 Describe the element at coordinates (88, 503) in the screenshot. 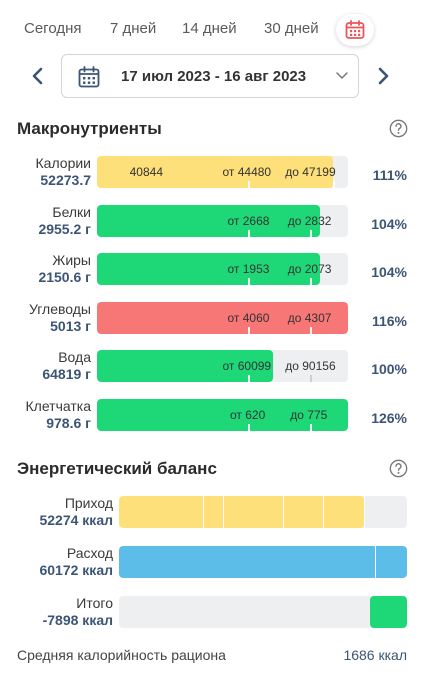

I see `balance-name: Приход` at that location.